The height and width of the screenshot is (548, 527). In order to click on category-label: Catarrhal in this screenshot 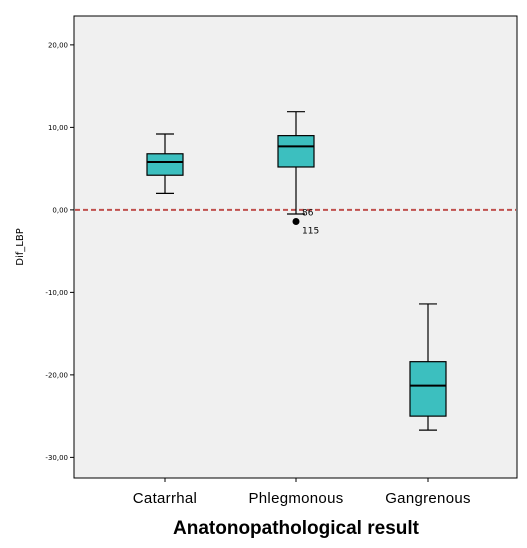, I will do `click(165, 498)`.